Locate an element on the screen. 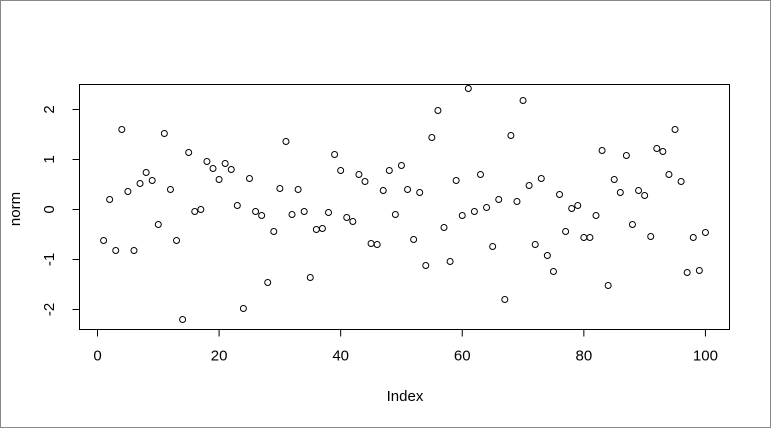  x-axis-label: Index is located at coordinates (405, 396).